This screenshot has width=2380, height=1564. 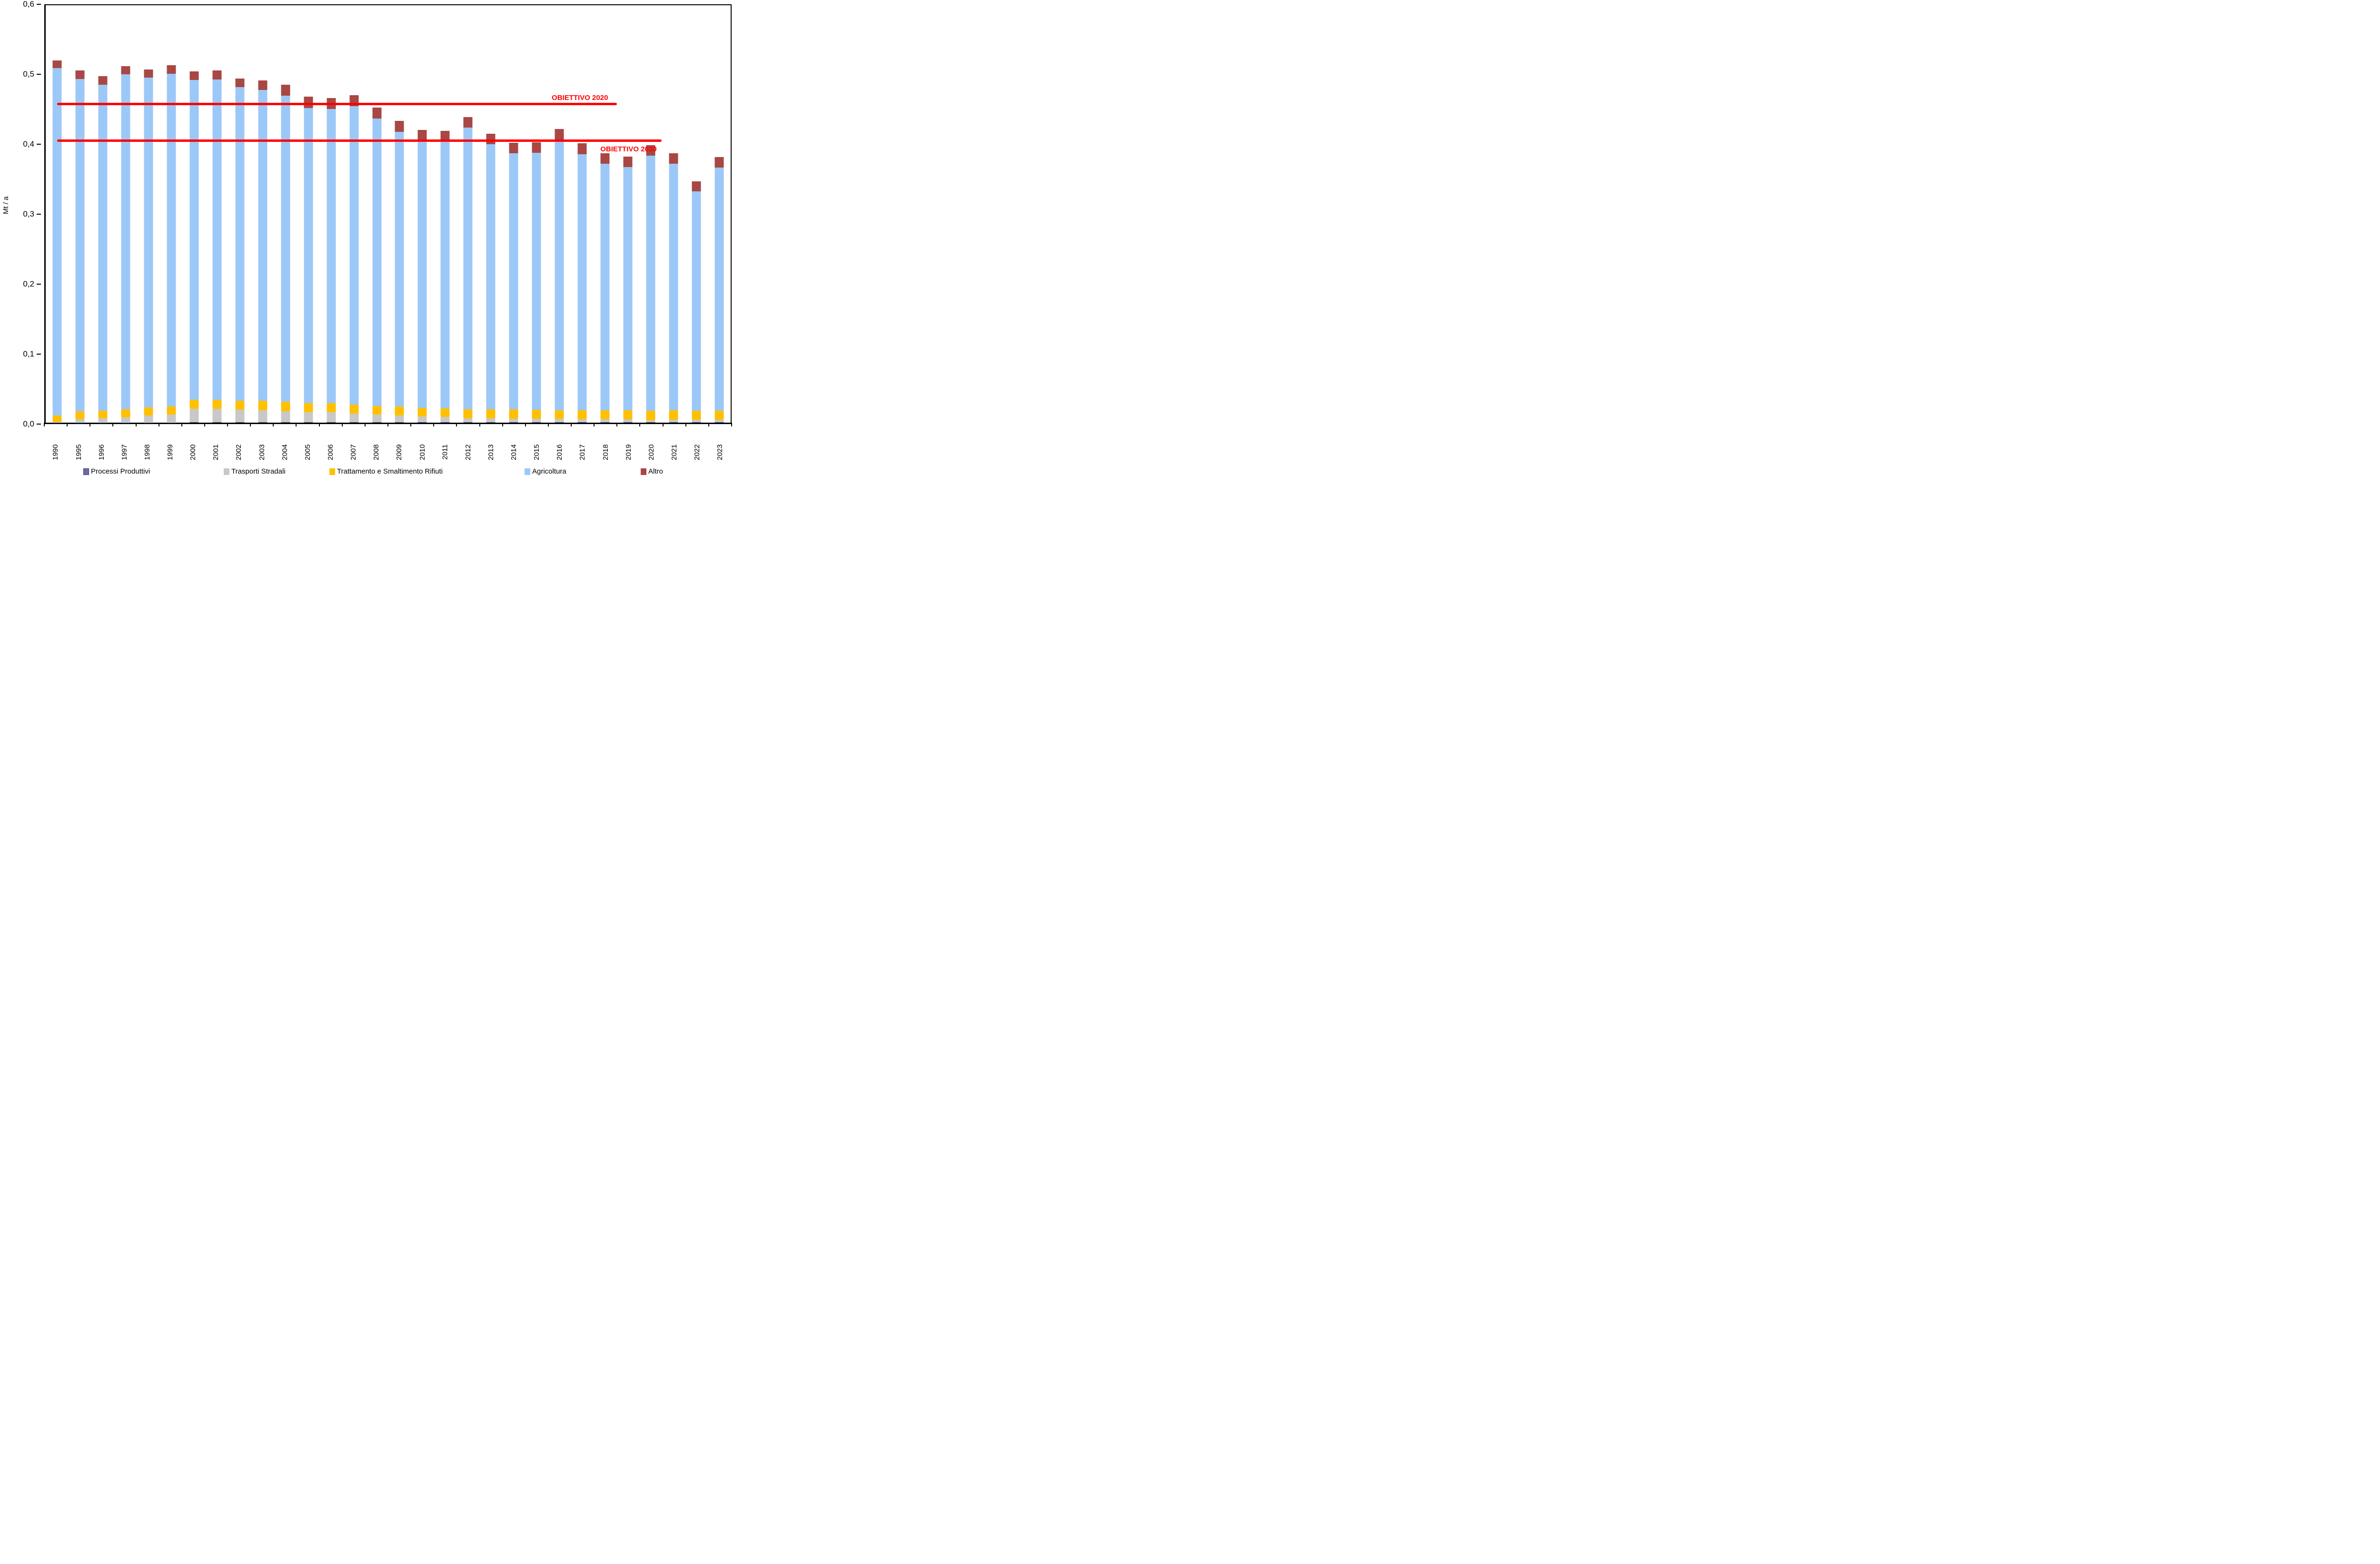 What do you see at coordinates (468, 214) in the screenshot?
I see `bar-2012` at bounding box center [468, 214].